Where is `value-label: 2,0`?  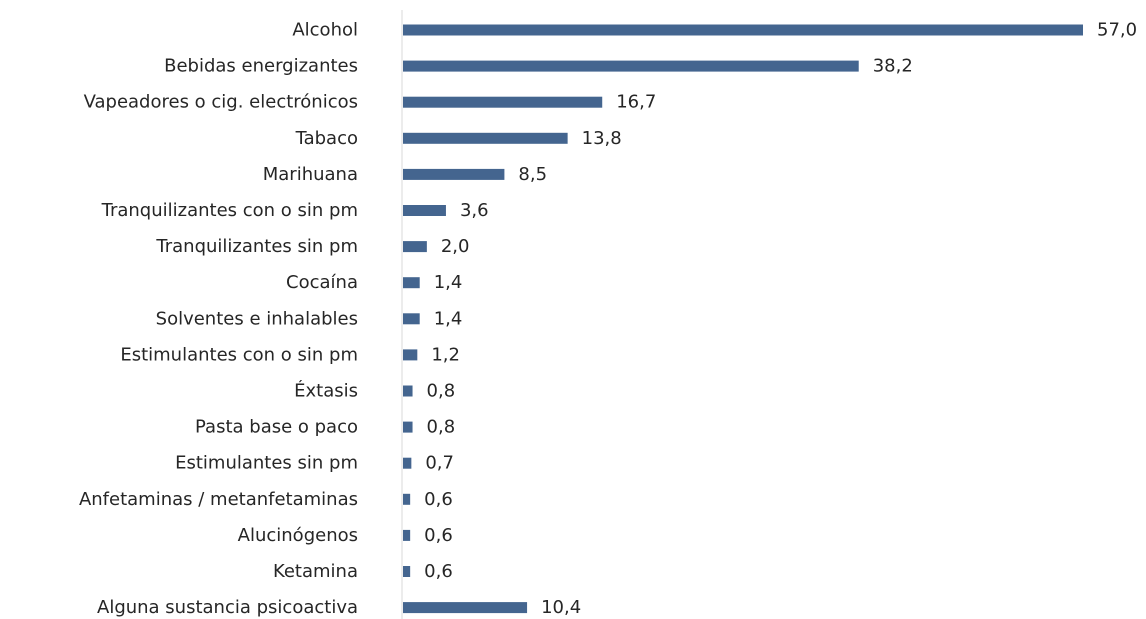
value-label: 2,0 is located at coordinates (455, 246).